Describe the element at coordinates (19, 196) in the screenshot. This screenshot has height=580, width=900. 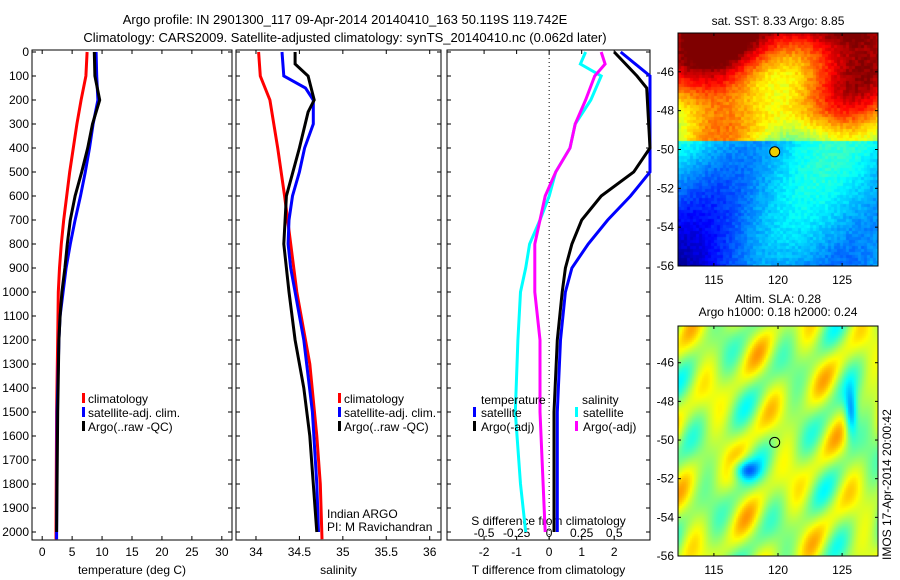
I see `y-tick-label: 600` at that location.